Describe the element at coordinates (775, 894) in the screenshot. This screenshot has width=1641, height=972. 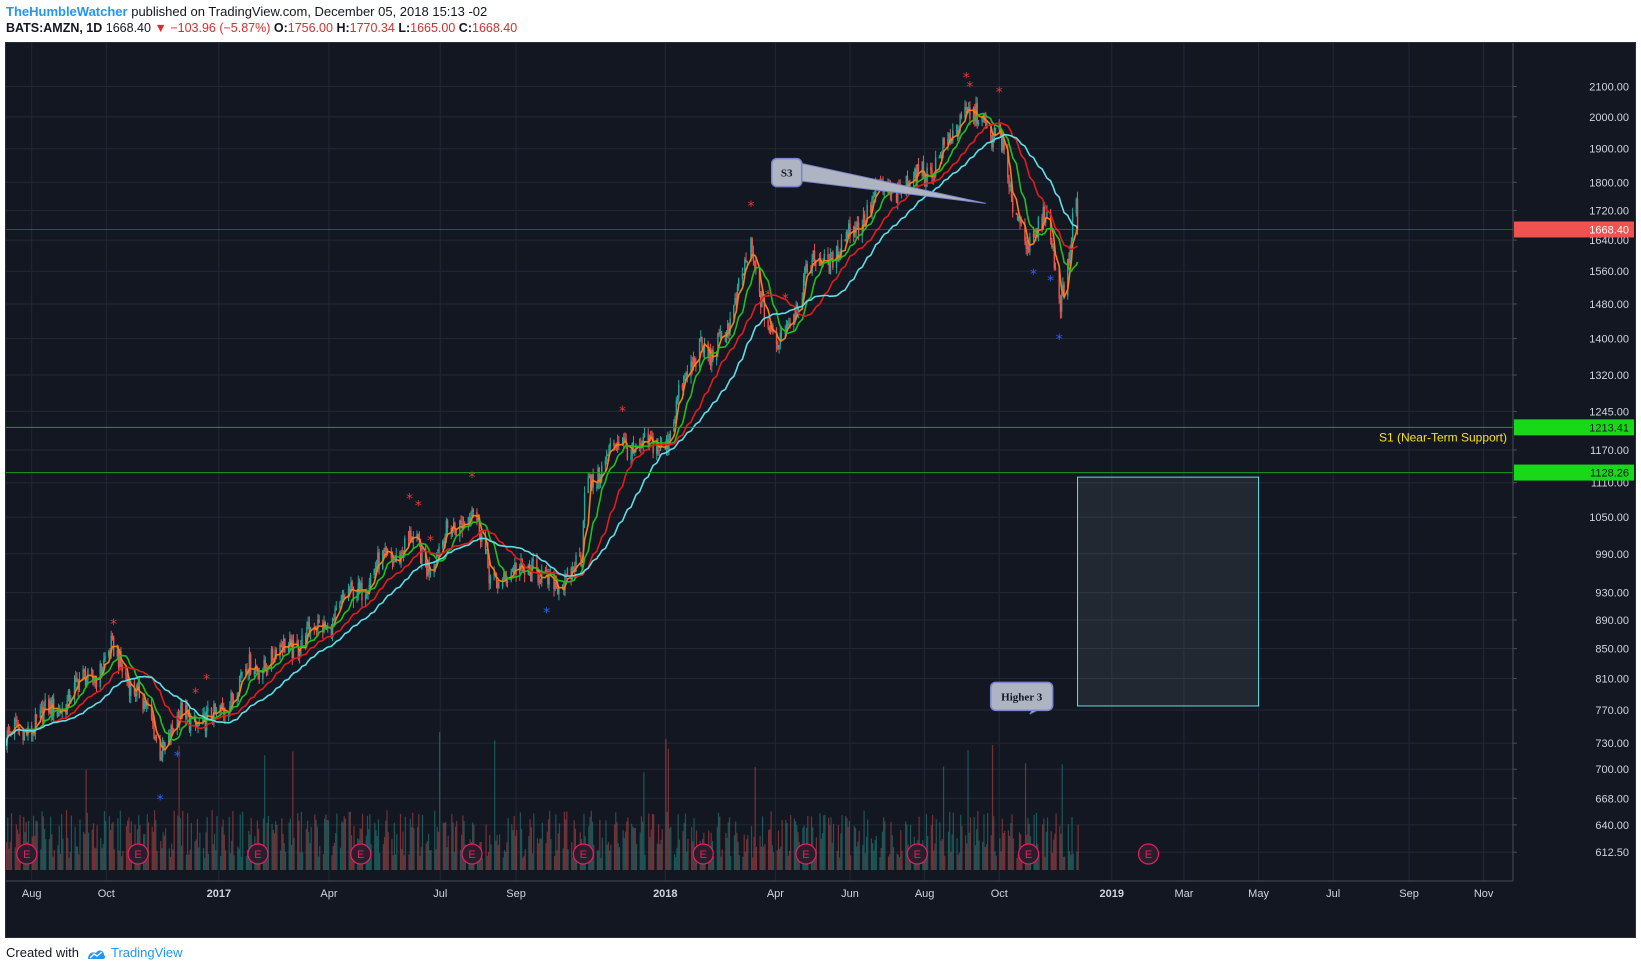
I see `time-tick-label: Apr` at that location.